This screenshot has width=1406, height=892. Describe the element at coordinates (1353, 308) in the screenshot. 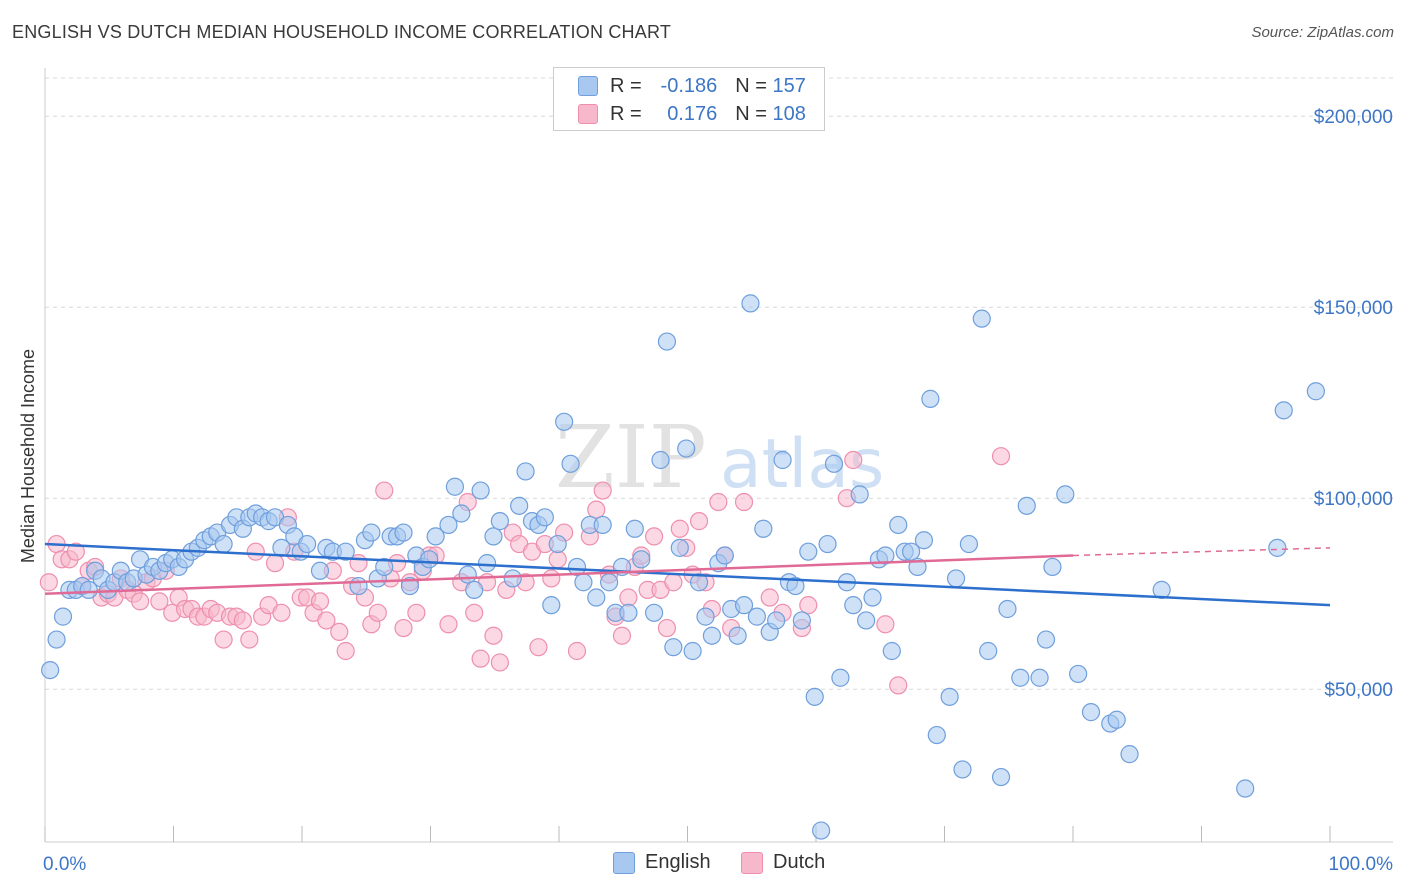

I see `y-tick-label: $150,000` at that location.